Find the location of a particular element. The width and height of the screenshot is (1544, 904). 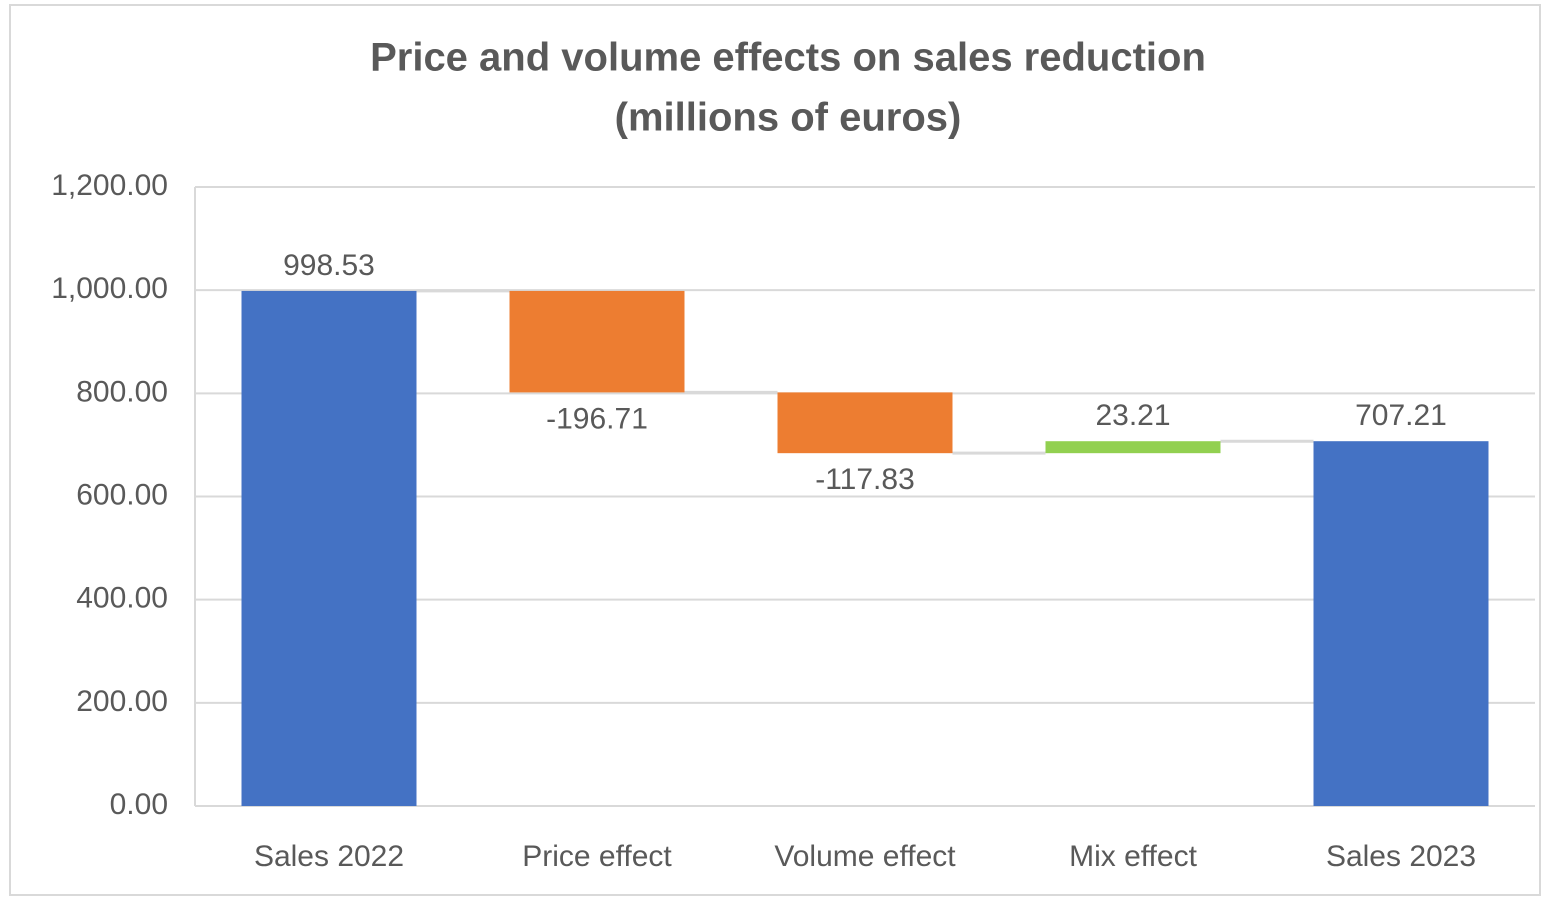

x-tick-label: Sales 2023 is located at coordinates (1401, 856).